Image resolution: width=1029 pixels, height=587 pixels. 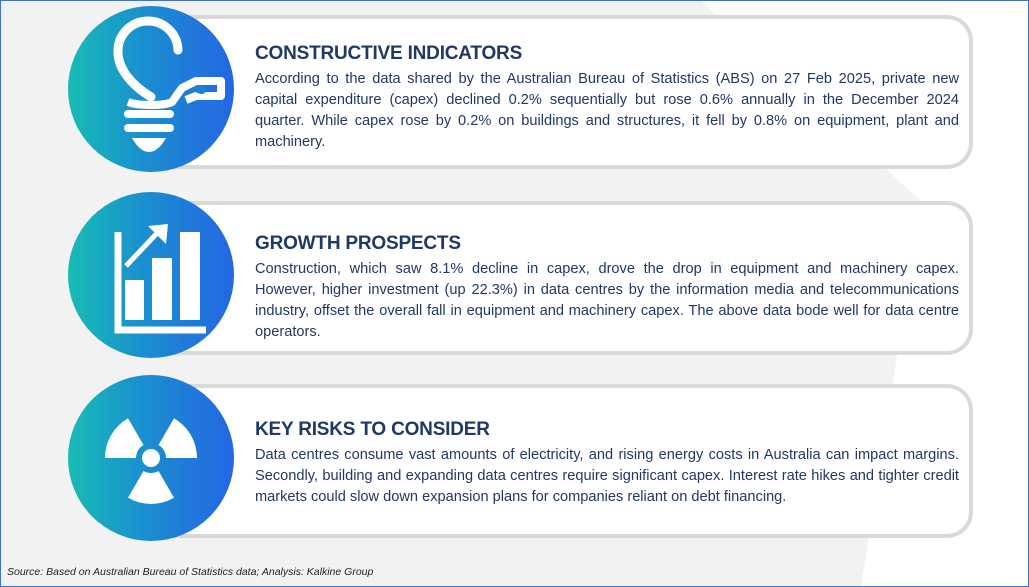 I want to click on section-title: KEY RISKS TO CONSIDER, so click(x=372, y=429).